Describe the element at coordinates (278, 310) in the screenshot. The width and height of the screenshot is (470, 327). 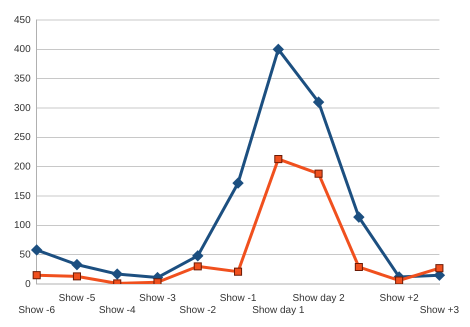
I see `x-tick-label: Show day 1` at that location.